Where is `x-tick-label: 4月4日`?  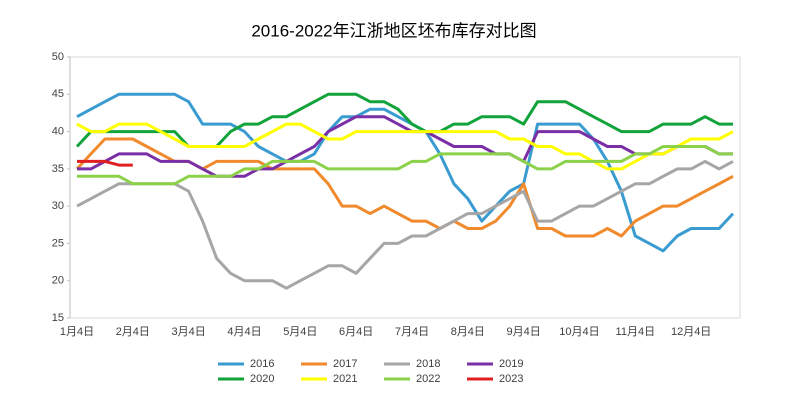 x-tick-label: 4月4日 is located at coordinates (244, 332).